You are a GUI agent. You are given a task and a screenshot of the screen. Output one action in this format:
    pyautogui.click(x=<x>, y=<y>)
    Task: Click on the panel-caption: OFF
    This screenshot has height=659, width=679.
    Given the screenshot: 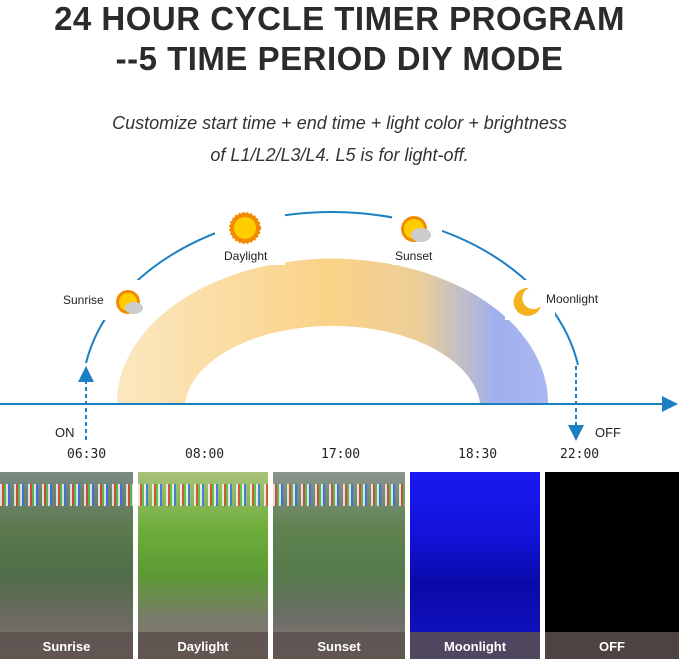 What is the action you would take?
    pyautogui.click(x=612, y=645)
    